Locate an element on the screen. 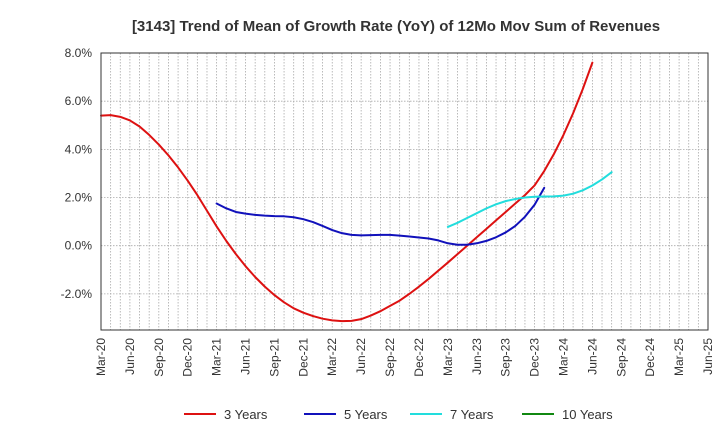 The width and height of the screenshot is (720, 440). x-tick-label: Jun-20 is located at coordinates (130, 356).